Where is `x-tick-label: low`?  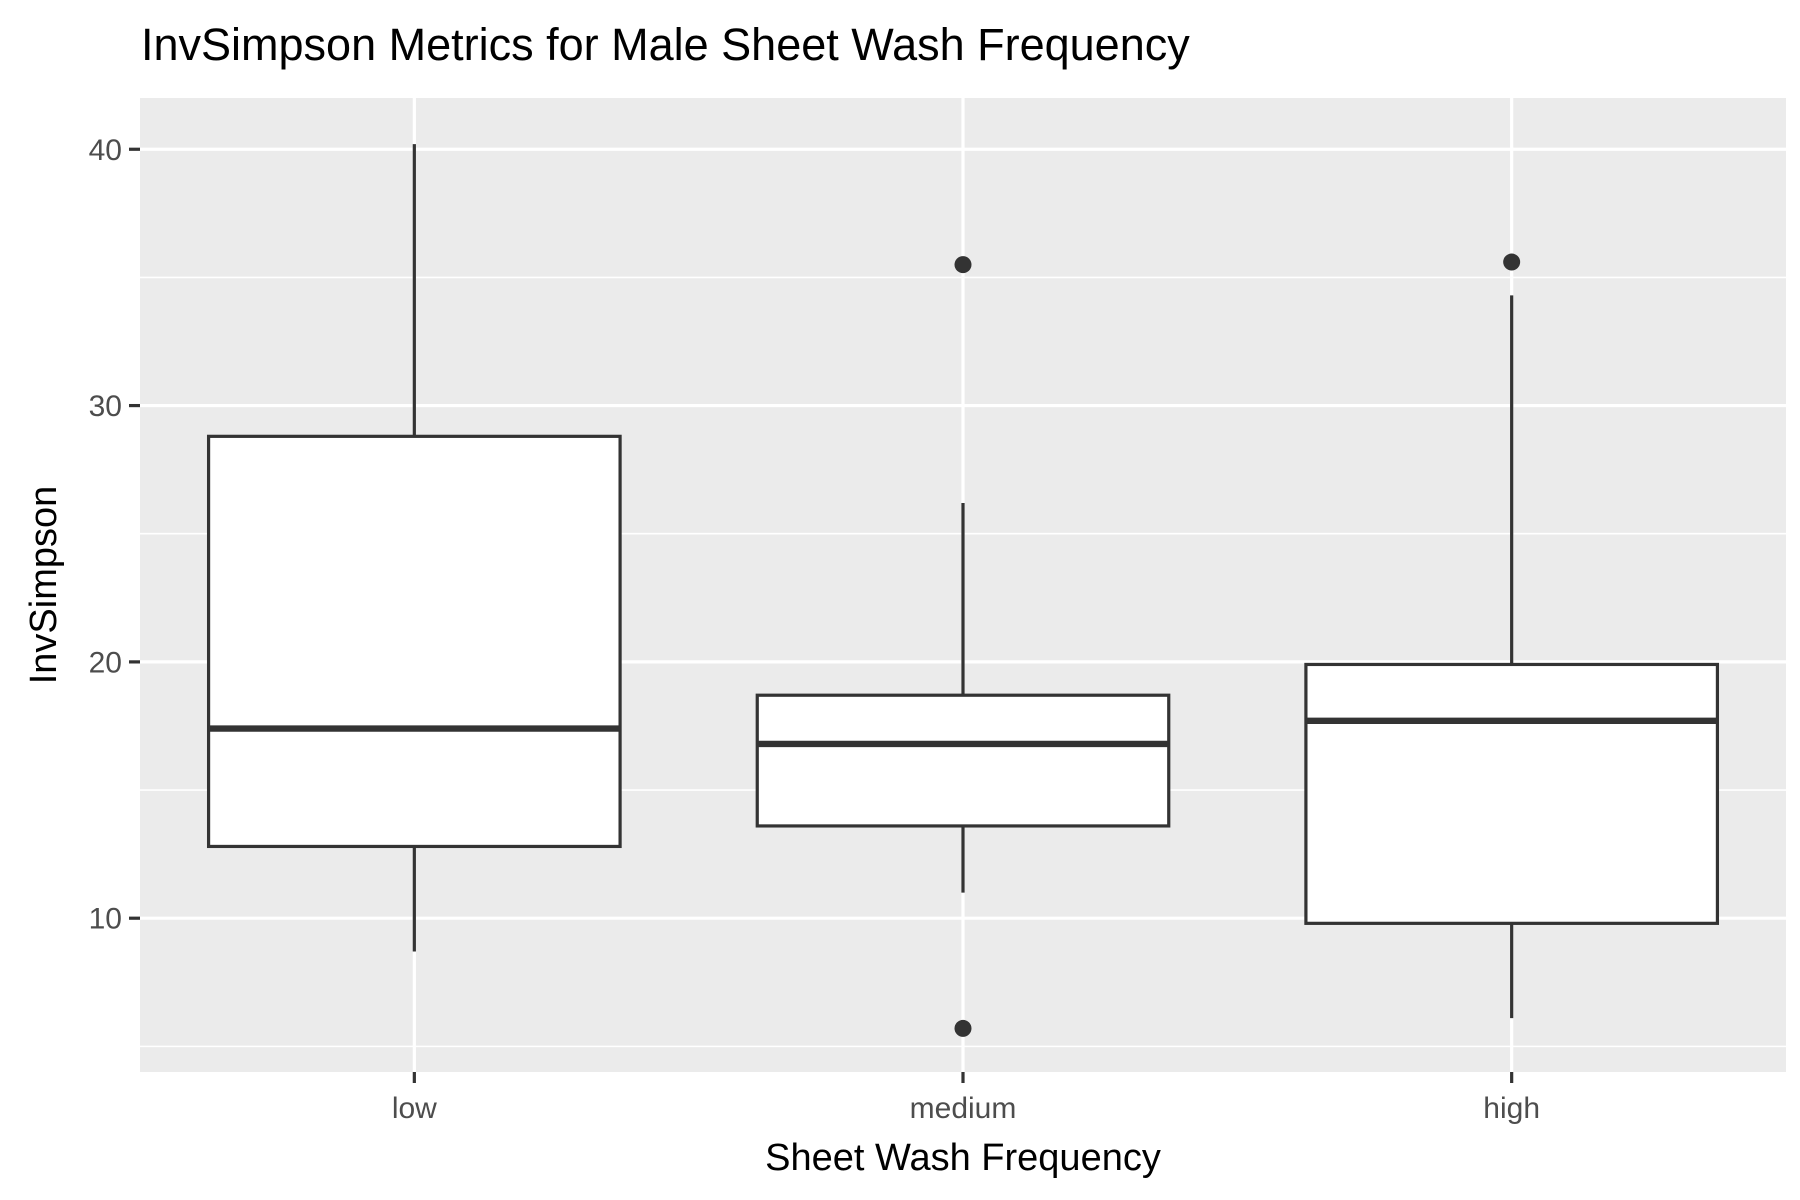 x-tick-label: low is located at coordinates (414, 1108).